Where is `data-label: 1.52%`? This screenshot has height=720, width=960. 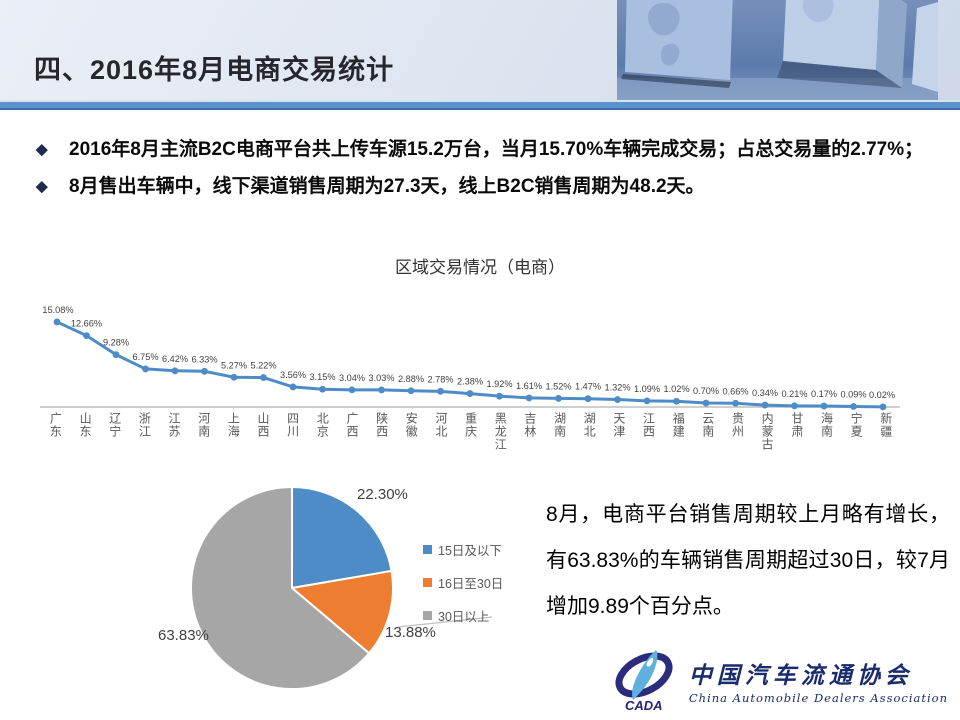
data-label: 1.52% is located at coordinates (558, 386).